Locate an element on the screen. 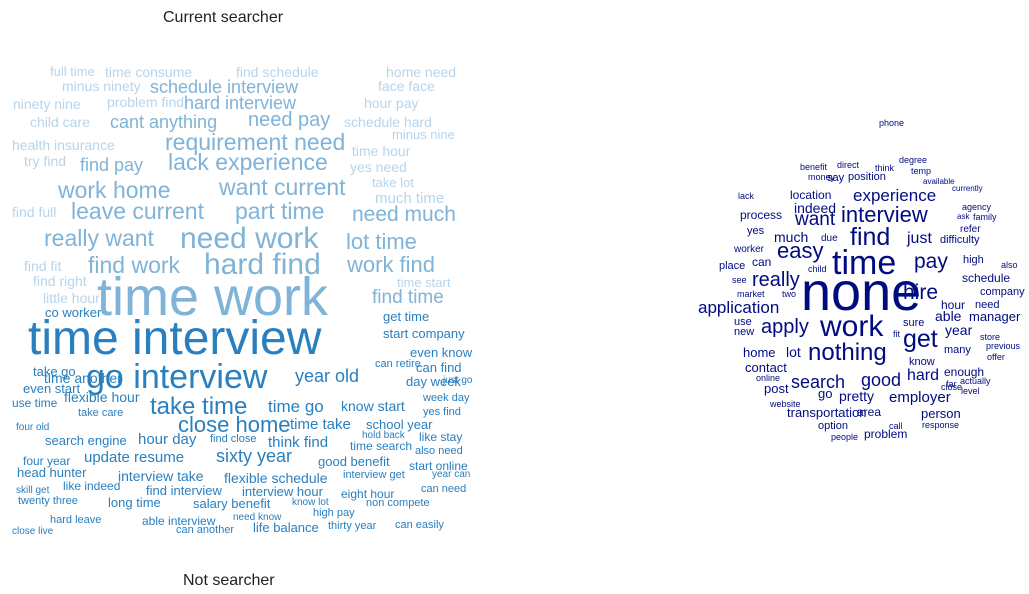  cloud-word: find right is located at coordinates (60, 281).